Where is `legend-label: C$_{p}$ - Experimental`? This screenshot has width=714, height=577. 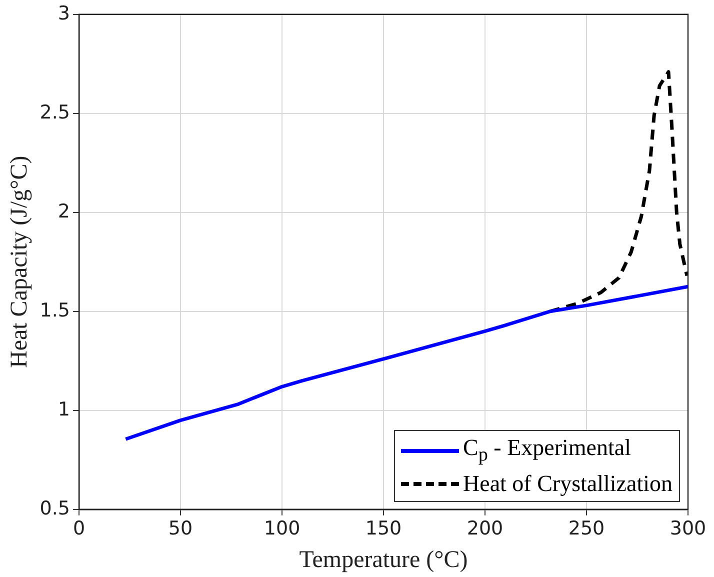 legend-label: C$_{p}$ - Experimental is located at coordinates (547, 451).